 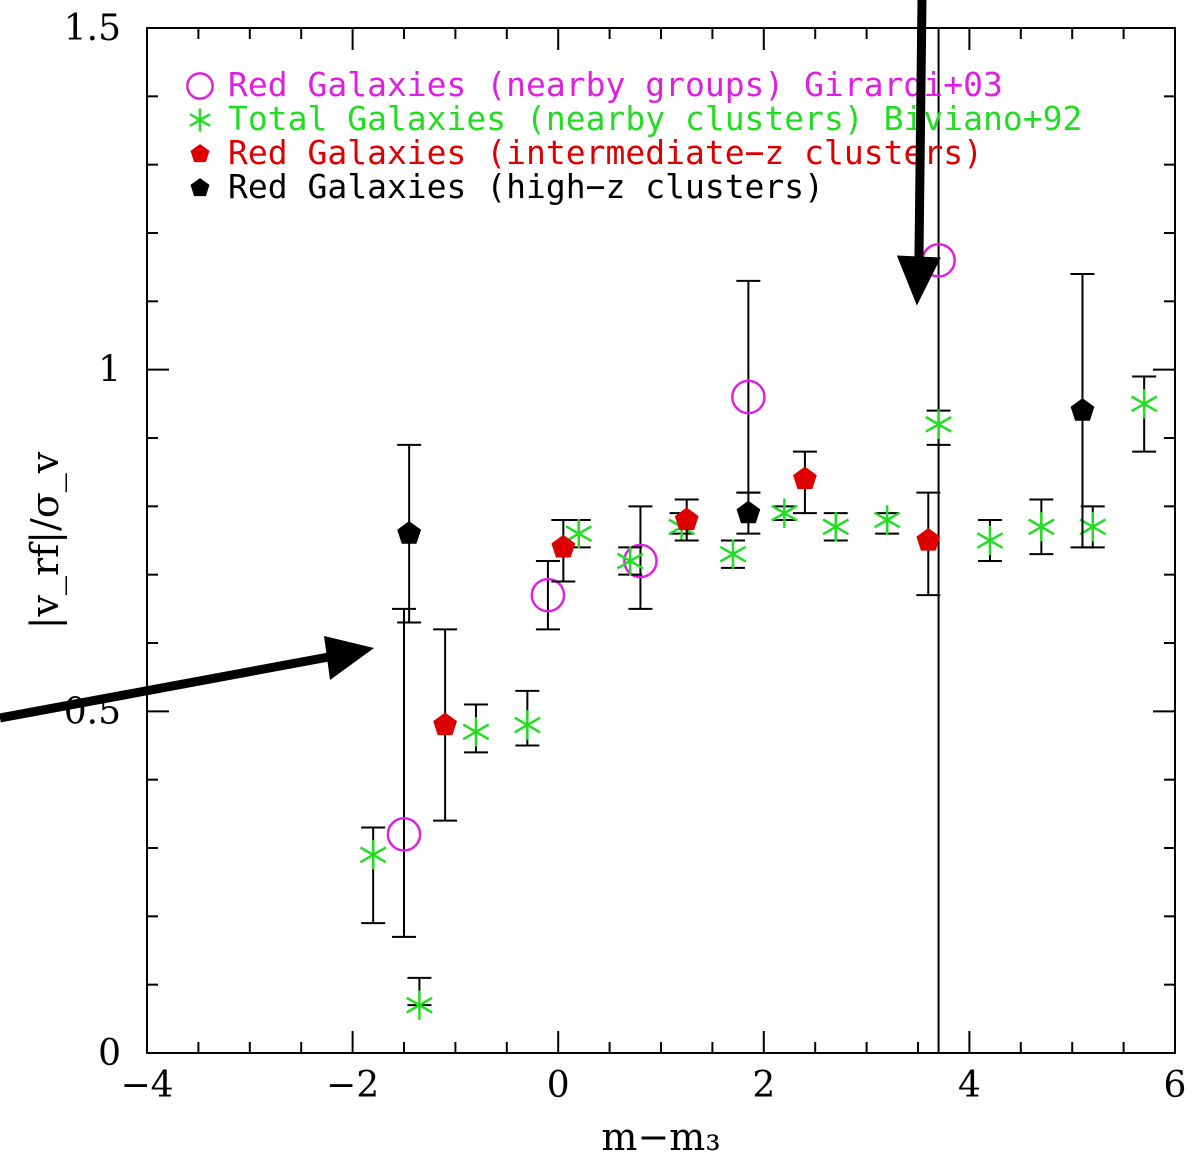 I want to click on x-tick-label: 0, so click(x=558, y=1085).